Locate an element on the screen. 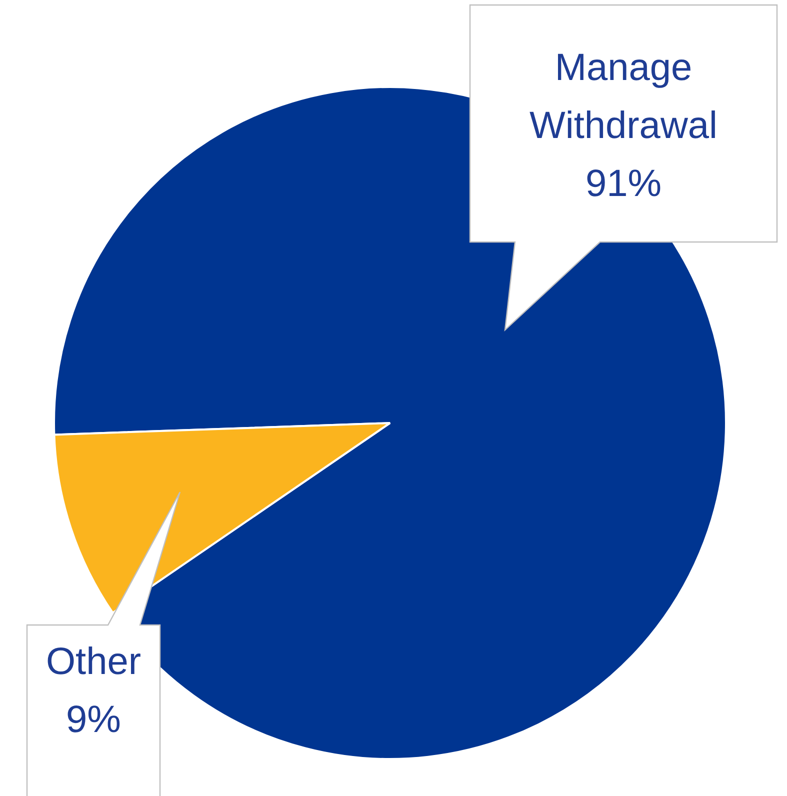  data-label: 91% is located at coordinates (623, 184).